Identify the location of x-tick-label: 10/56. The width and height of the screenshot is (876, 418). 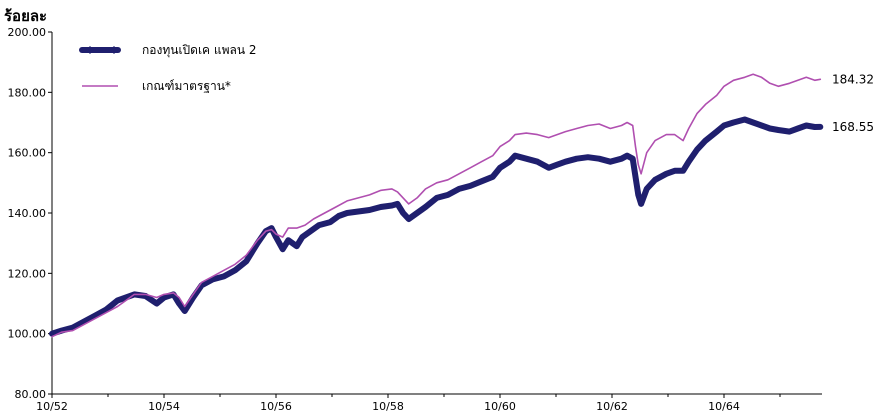
(276, 406).